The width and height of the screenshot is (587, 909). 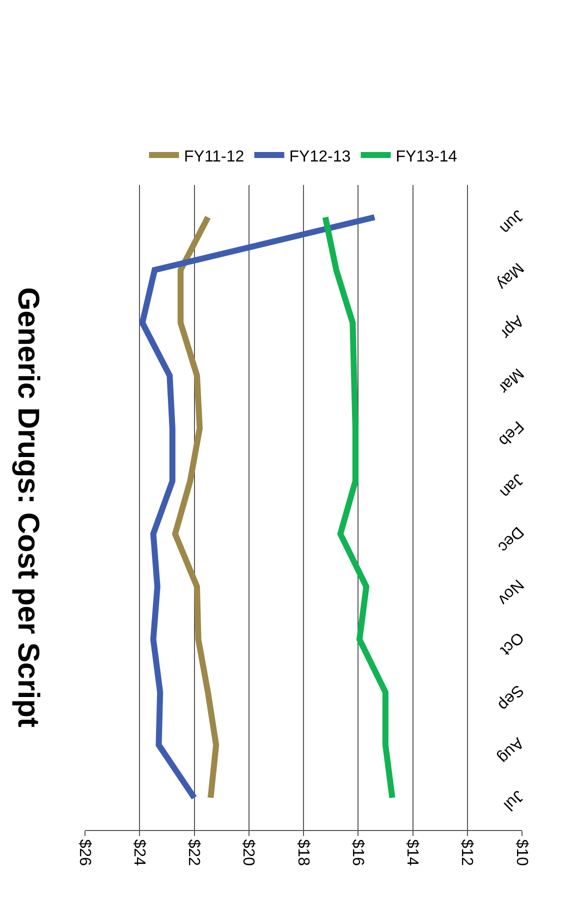 What do you see at coordinates (511, 643) in the screenshot?
I see `y-tick-label: Oct` at bounding box center [511, 643].